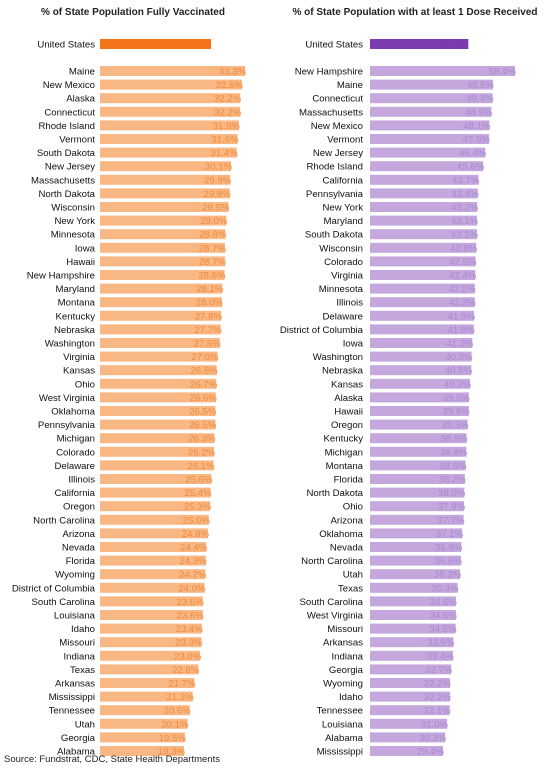 This screenshot has height=773, width=556. Describe the element at coordinates (438, 697) in the screenshot. I see `right-value-label: 32.2%` at that location.